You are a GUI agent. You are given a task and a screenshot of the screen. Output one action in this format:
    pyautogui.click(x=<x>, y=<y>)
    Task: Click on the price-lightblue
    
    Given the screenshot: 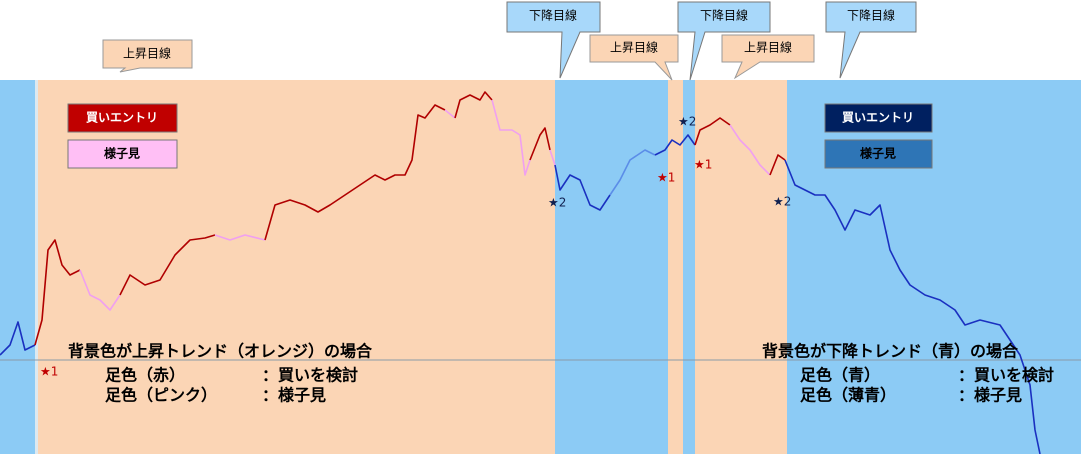 What is the action you would take?
    pyautogui.click(x=632, y=172)
    